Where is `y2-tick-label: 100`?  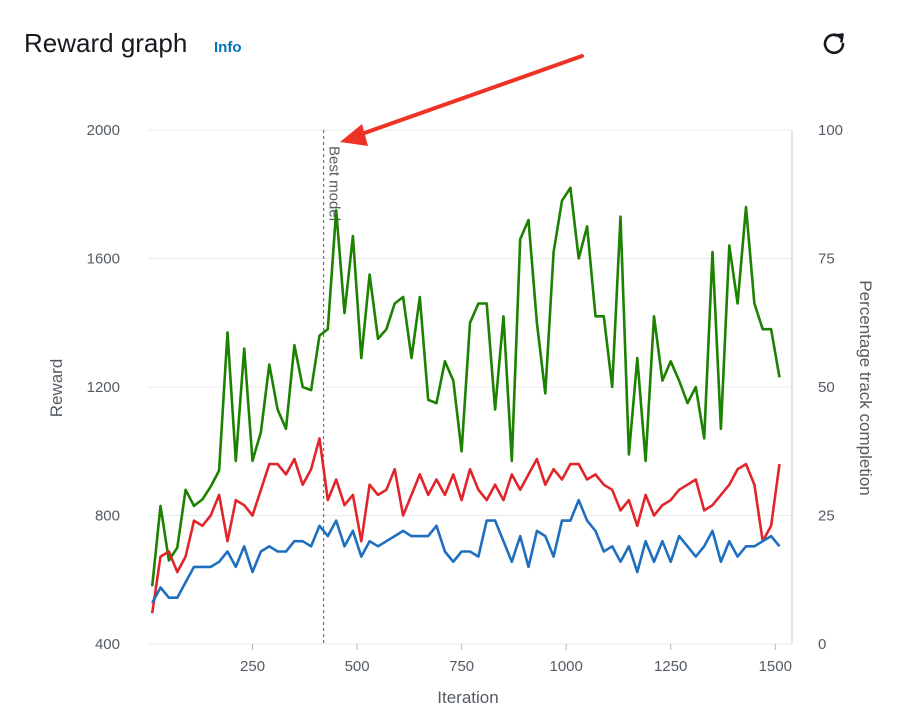 y2-tick-label: 100 is located at coordinates (830, 130).